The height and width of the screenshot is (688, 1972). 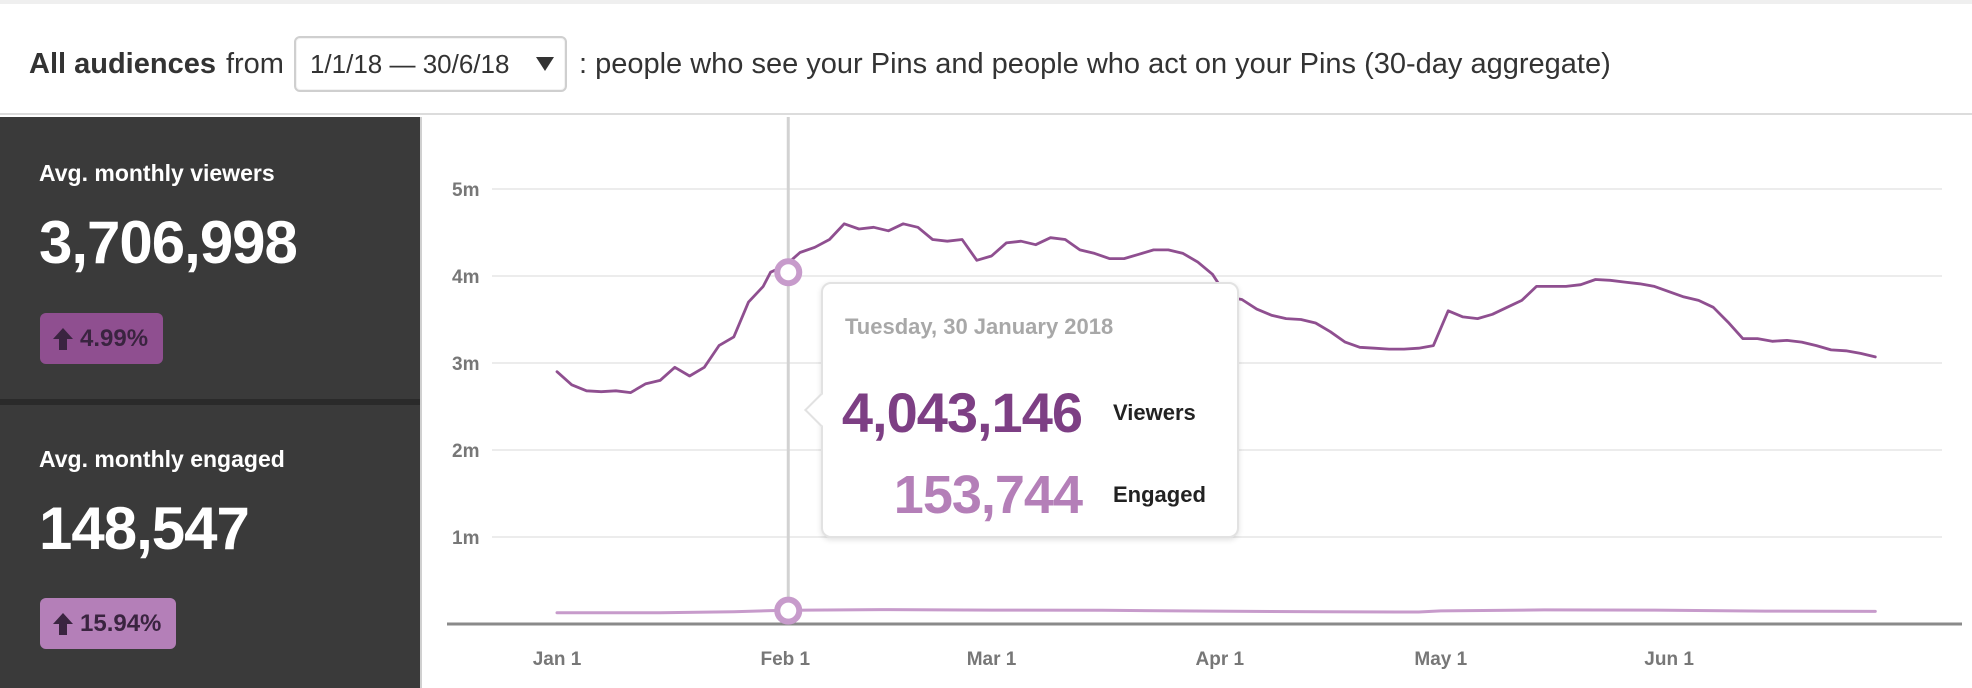 I want to click on series-line-engaged, so click(x=1216, y=611).